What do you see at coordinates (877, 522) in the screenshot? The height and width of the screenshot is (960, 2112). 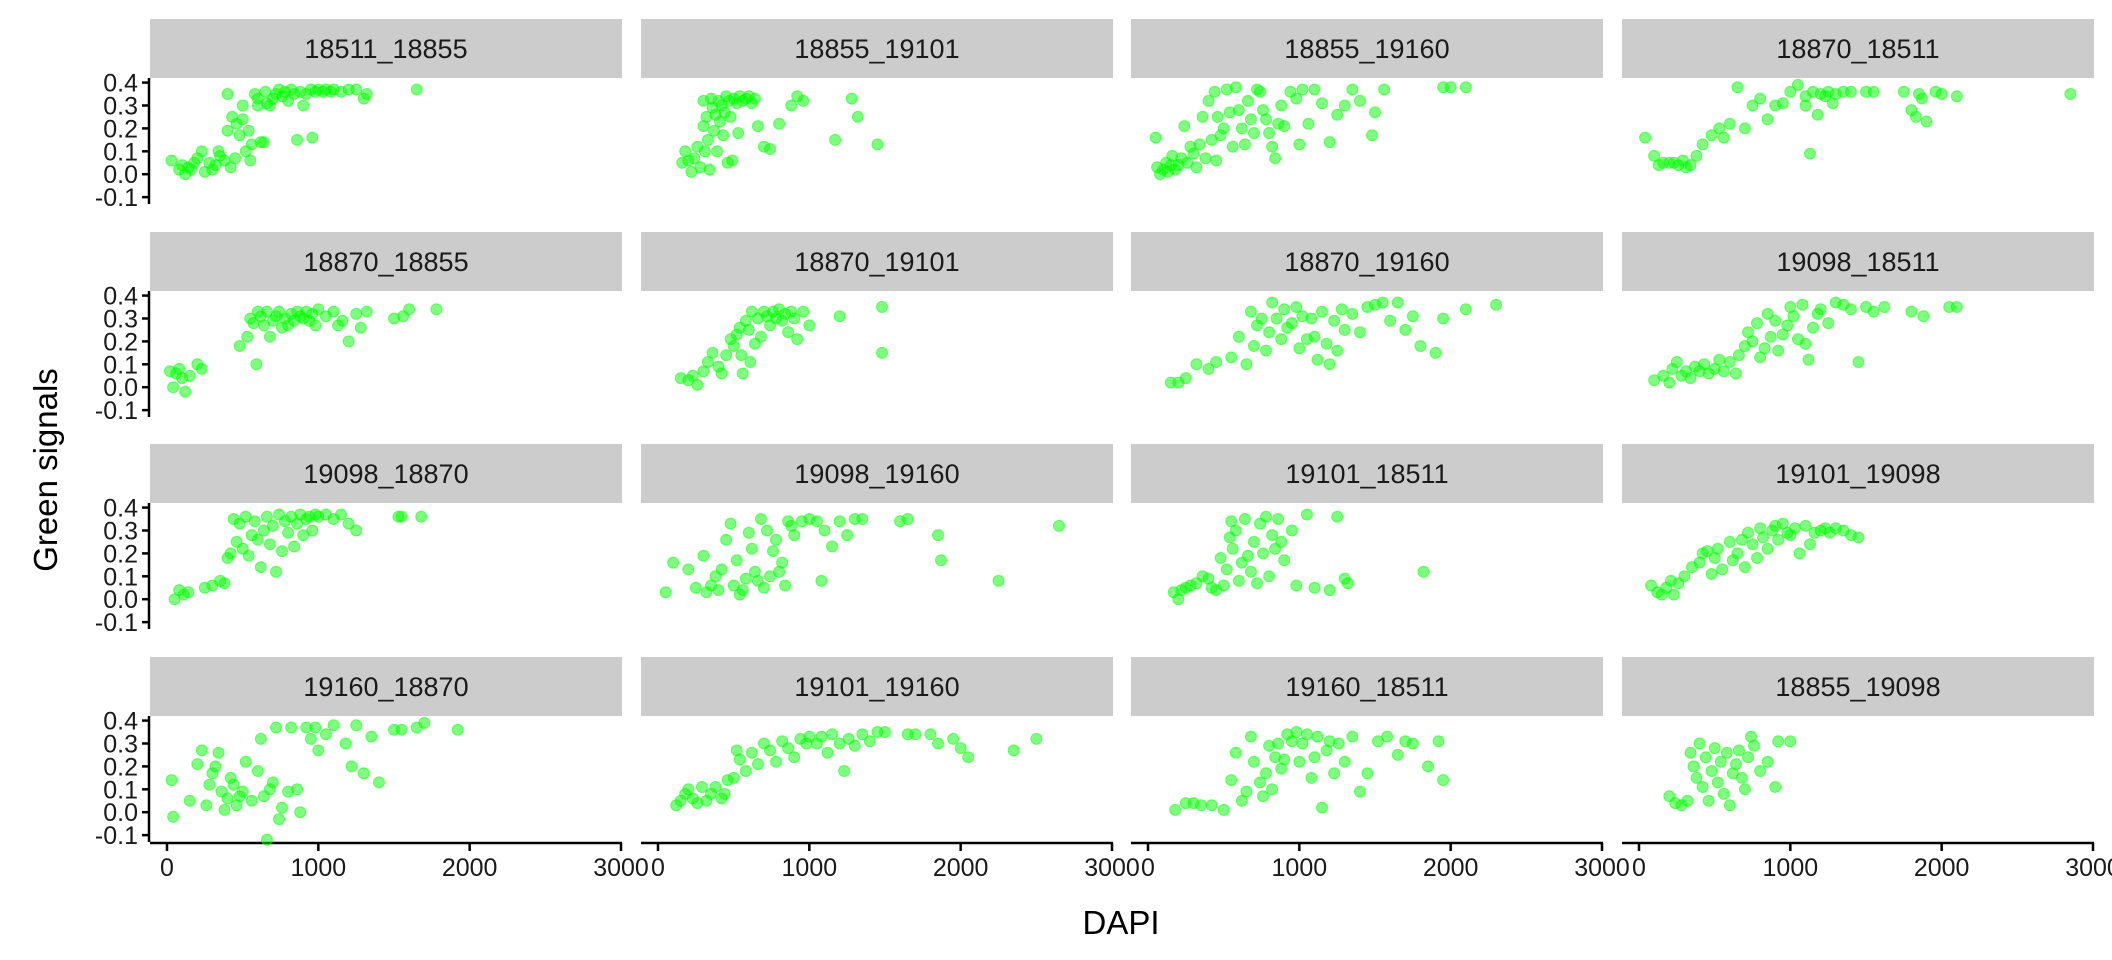 I see `facet-panel: 19098_19160` at bounding box center [877, 522].